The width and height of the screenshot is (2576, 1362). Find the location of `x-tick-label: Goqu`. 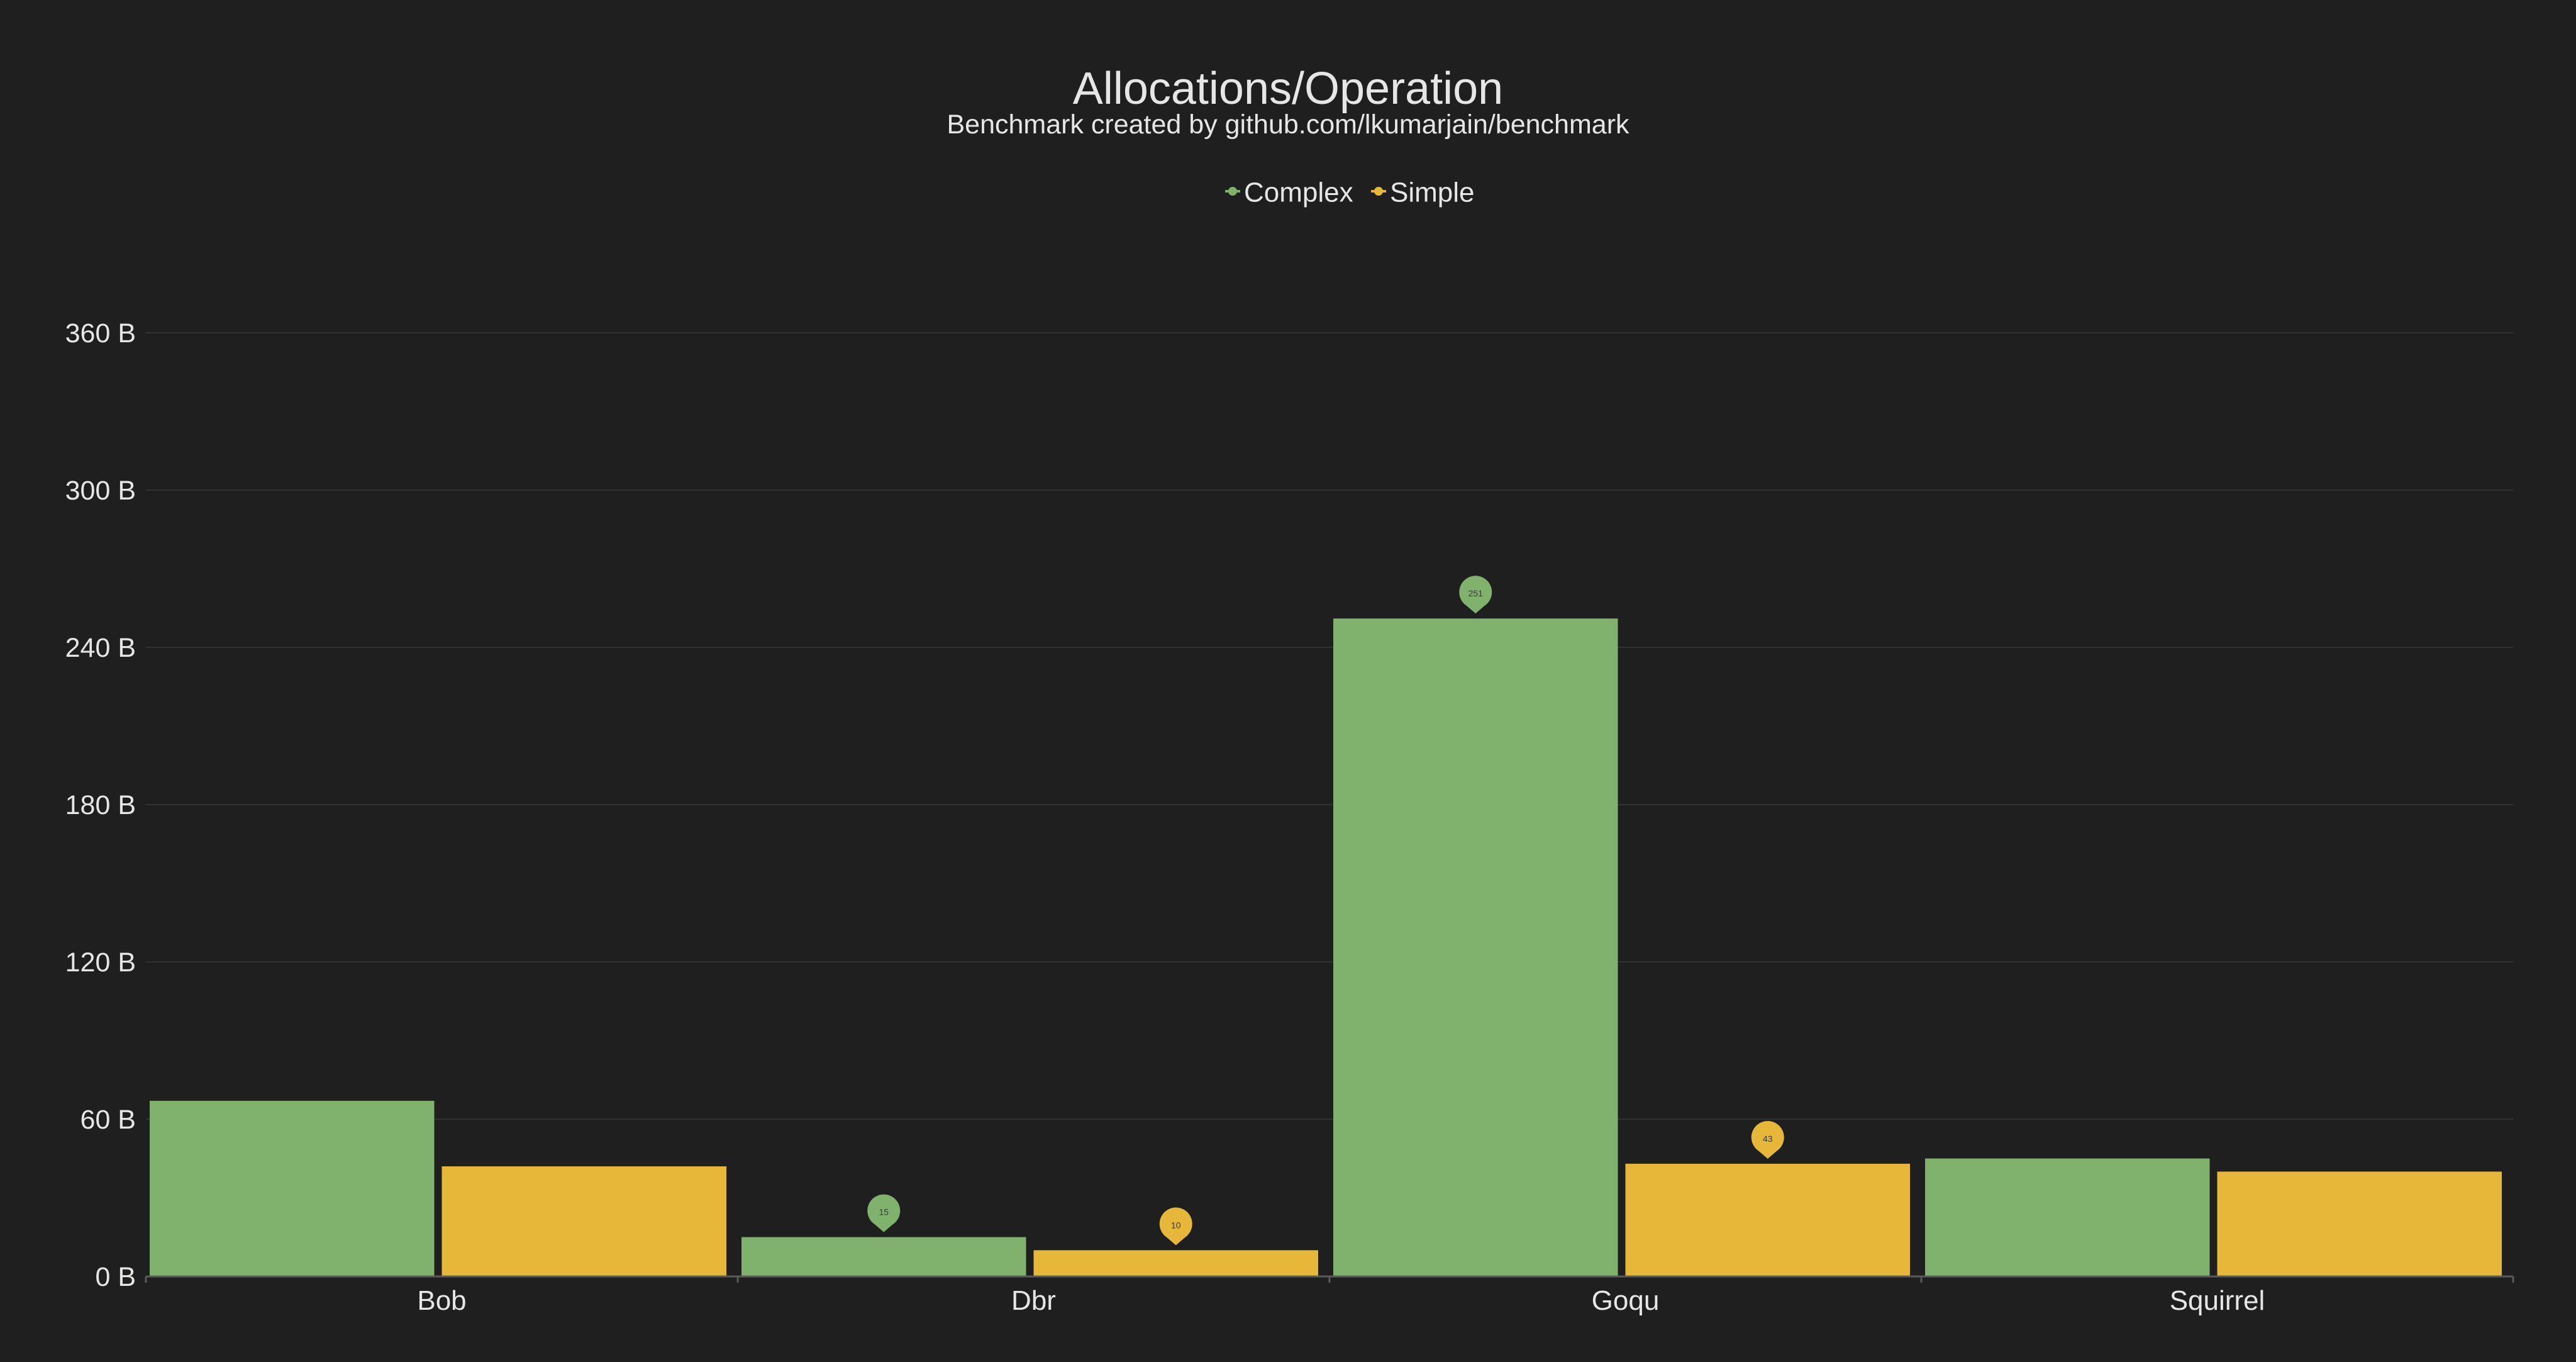

x-tick-label: Goqu is located at coordinates (1626, 1300).